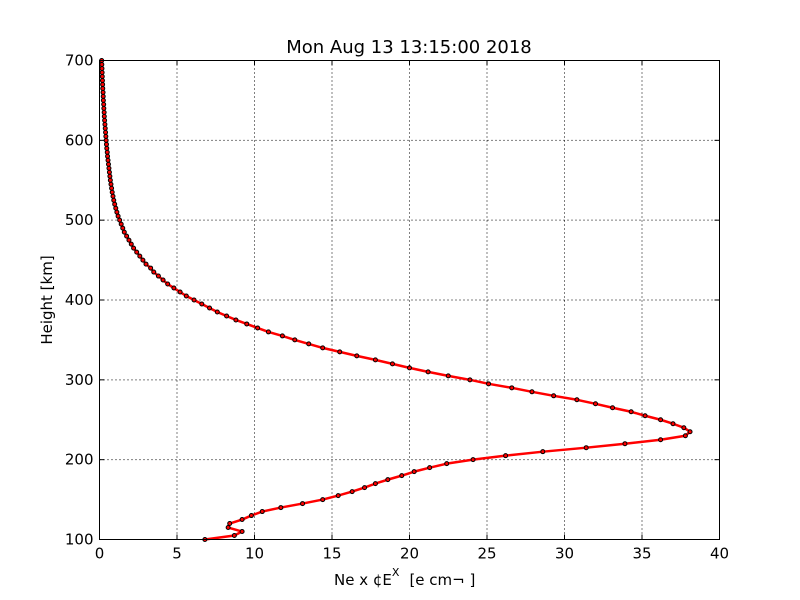 The height and width of the screenshot is (600, 800). What do you see at coordinates (100, 554) in the screenshot?
I see `x-tick-label: 0` at bounding box center [100, 554].